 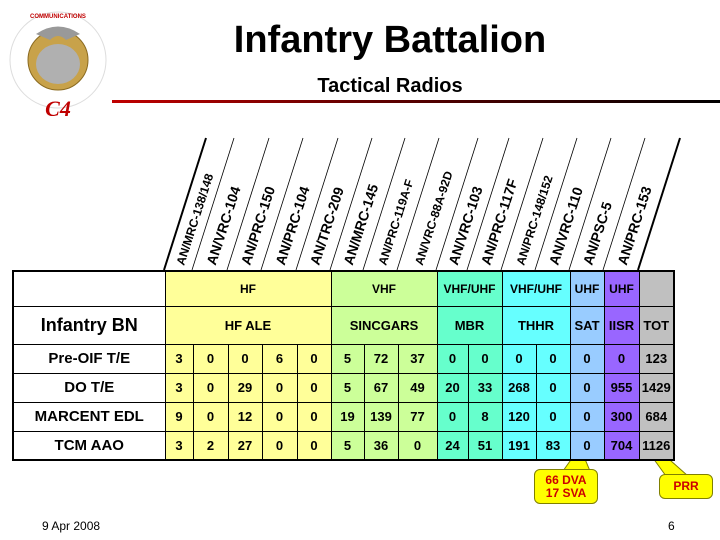 What do you see at coordinates (566, 480) in the screenshot?
I see `dva-text: 66 DVA` at bounding box center [566, 480].